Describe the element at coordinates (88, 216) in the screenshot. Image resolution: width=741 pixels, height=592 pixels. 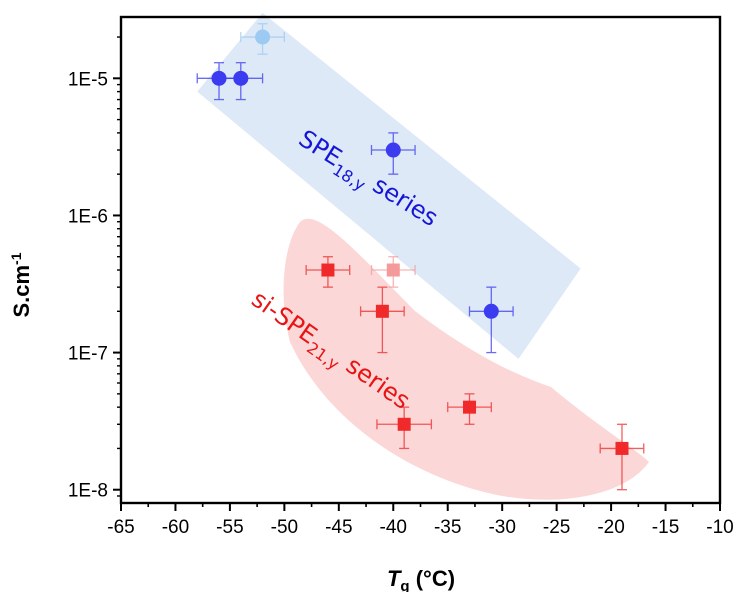
I see `y-tick-label: 1E-6` at that location.